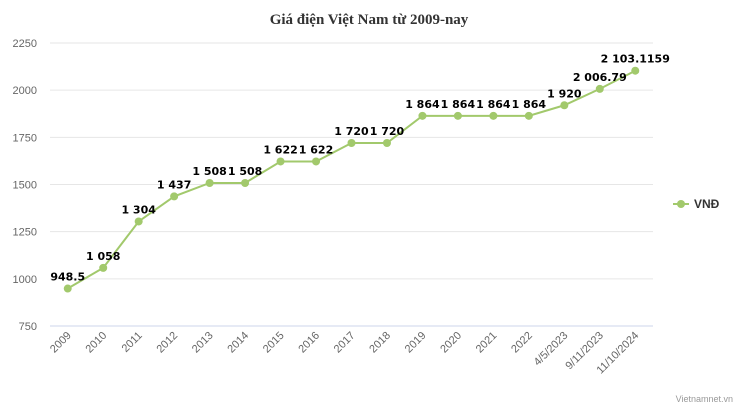 Image resolution: width=738 pixels, height=407 pixels. I want to click on data-label: 948.5, so click(67, 277).